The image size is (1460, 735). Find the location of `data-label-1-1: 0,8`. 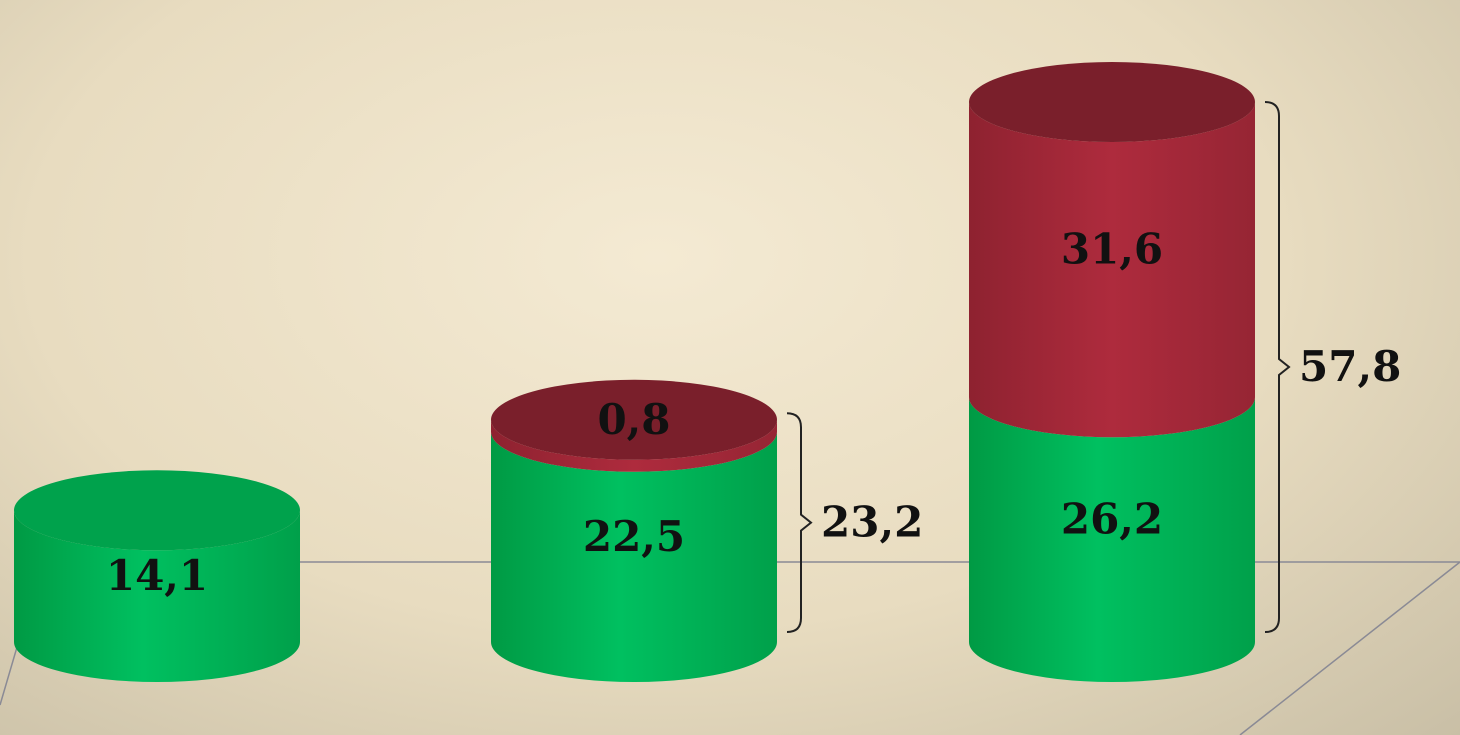

data-label-1-1: 0,8 is located at coordinates (633, 419).